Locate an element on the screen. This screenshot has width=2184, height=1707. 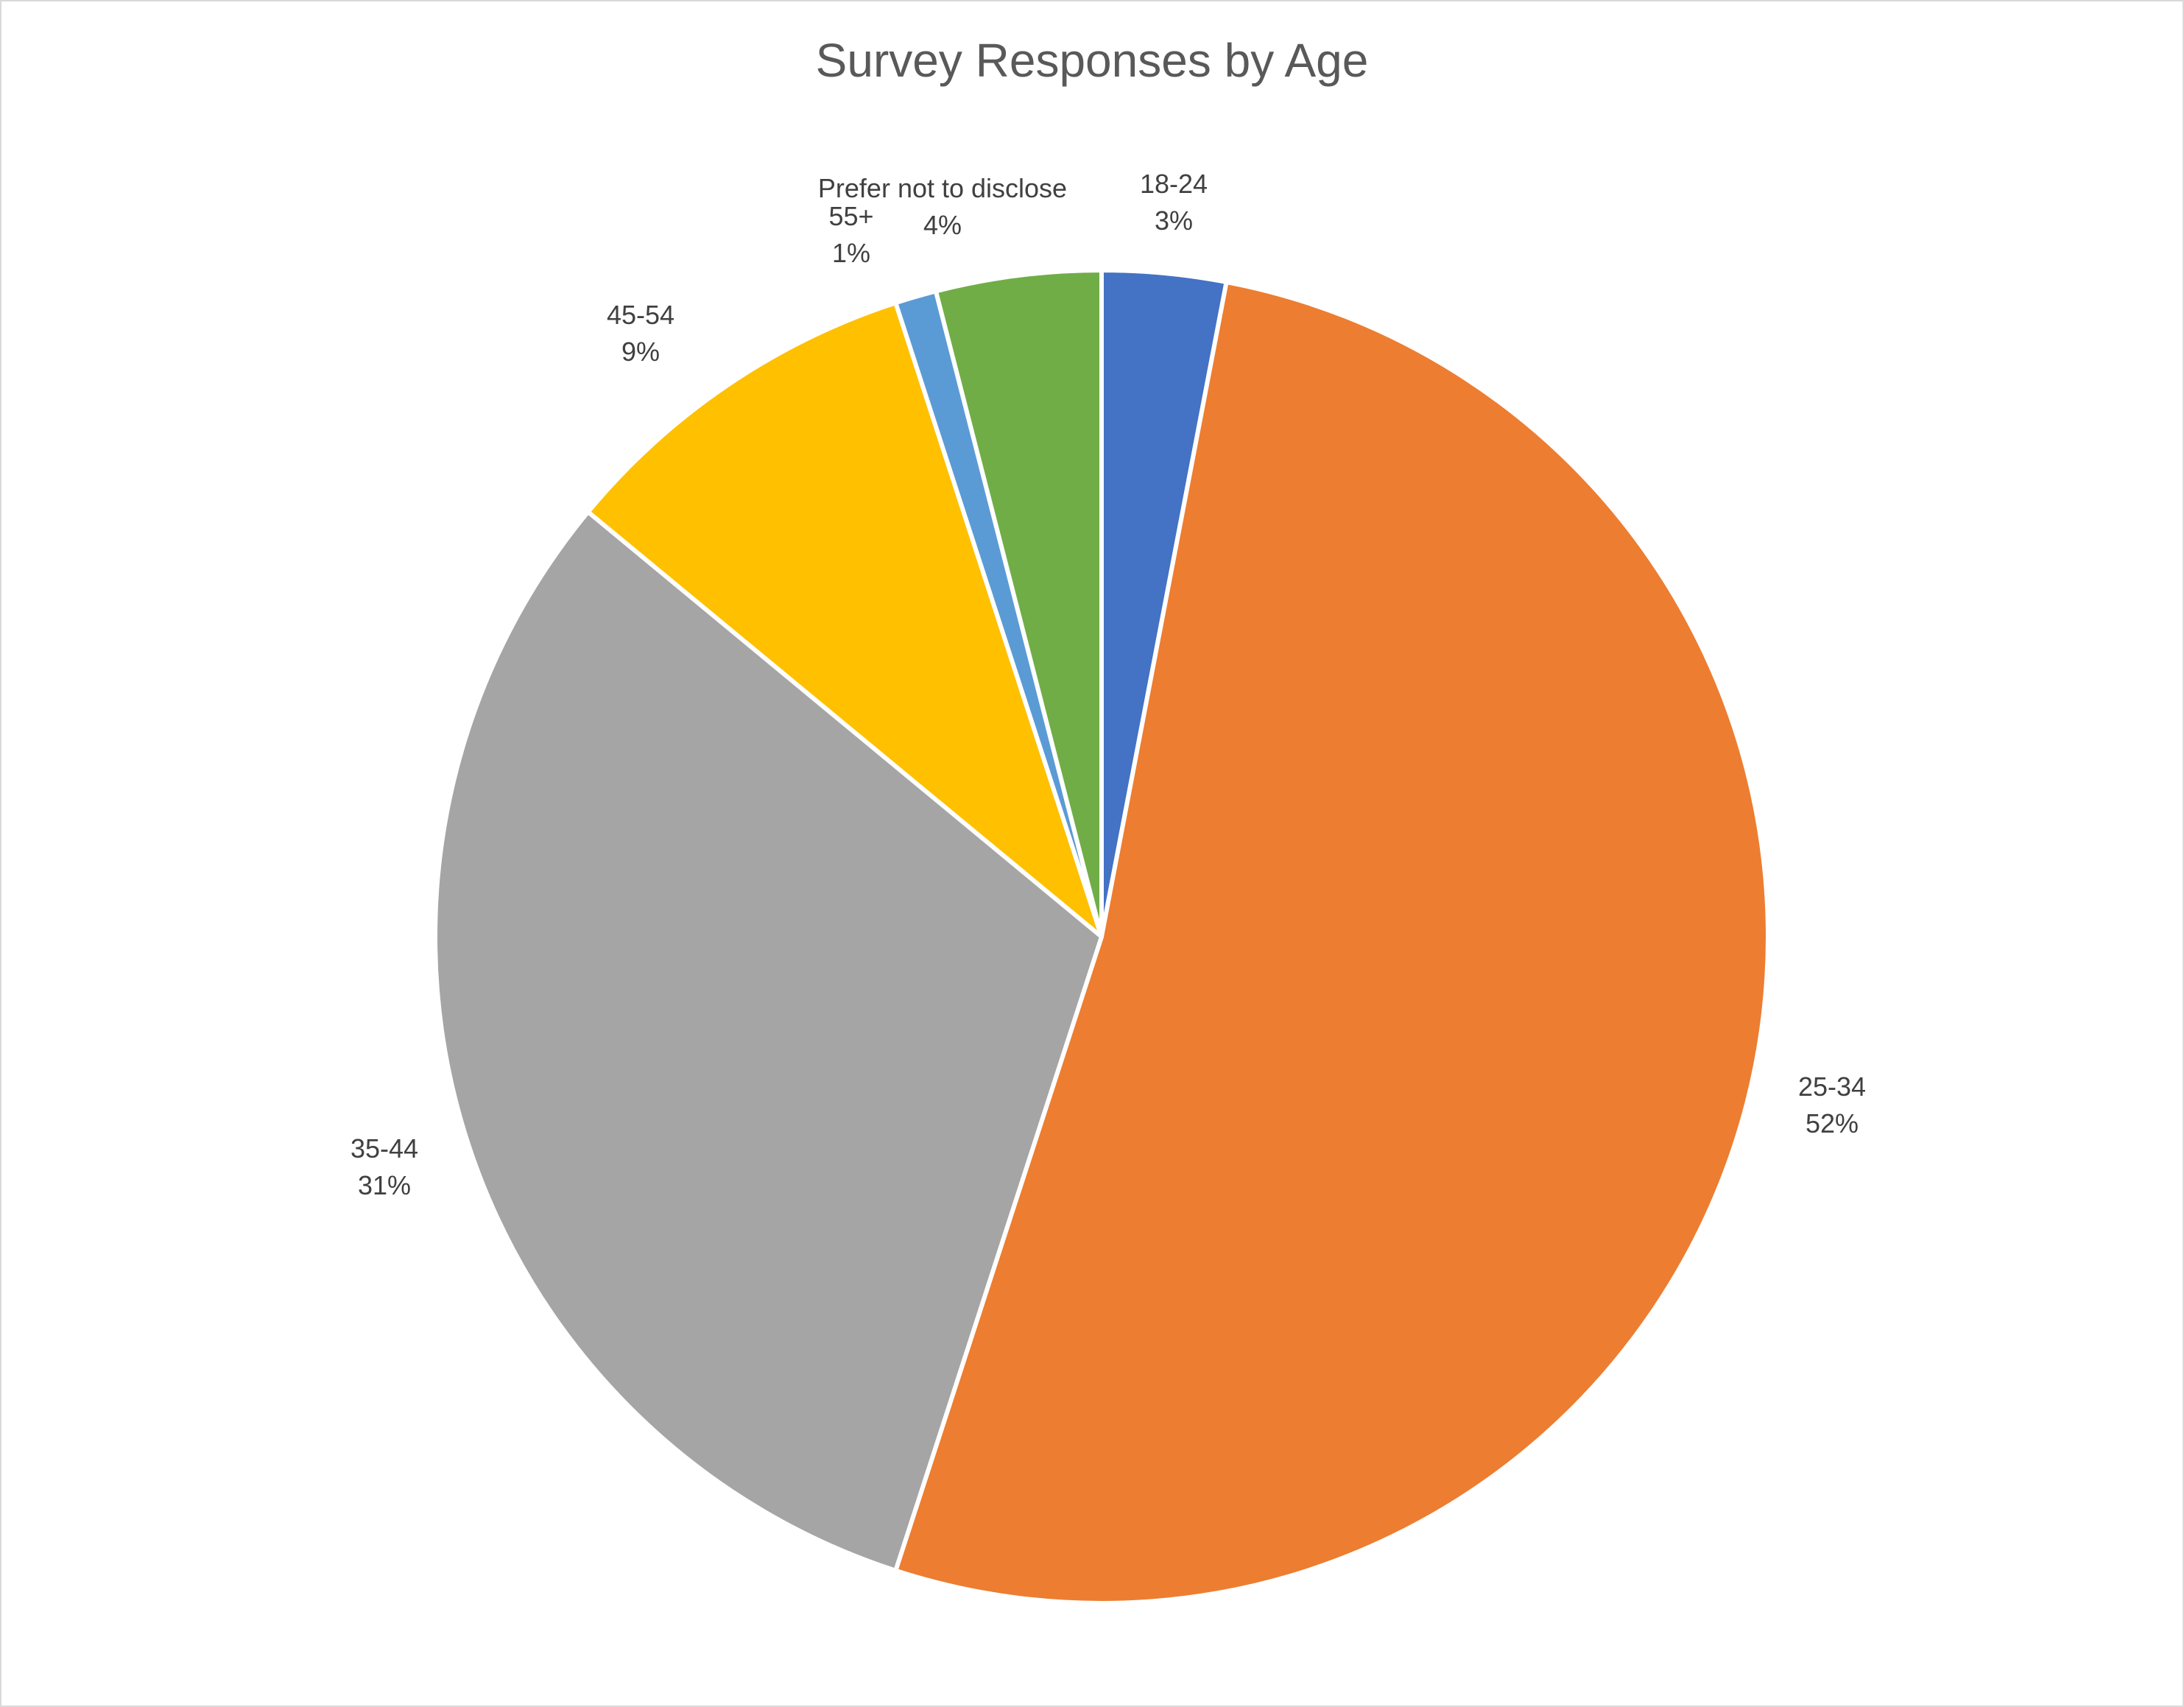
data-label-percent-18-24: 3% is located at coordinates (1174, 220).